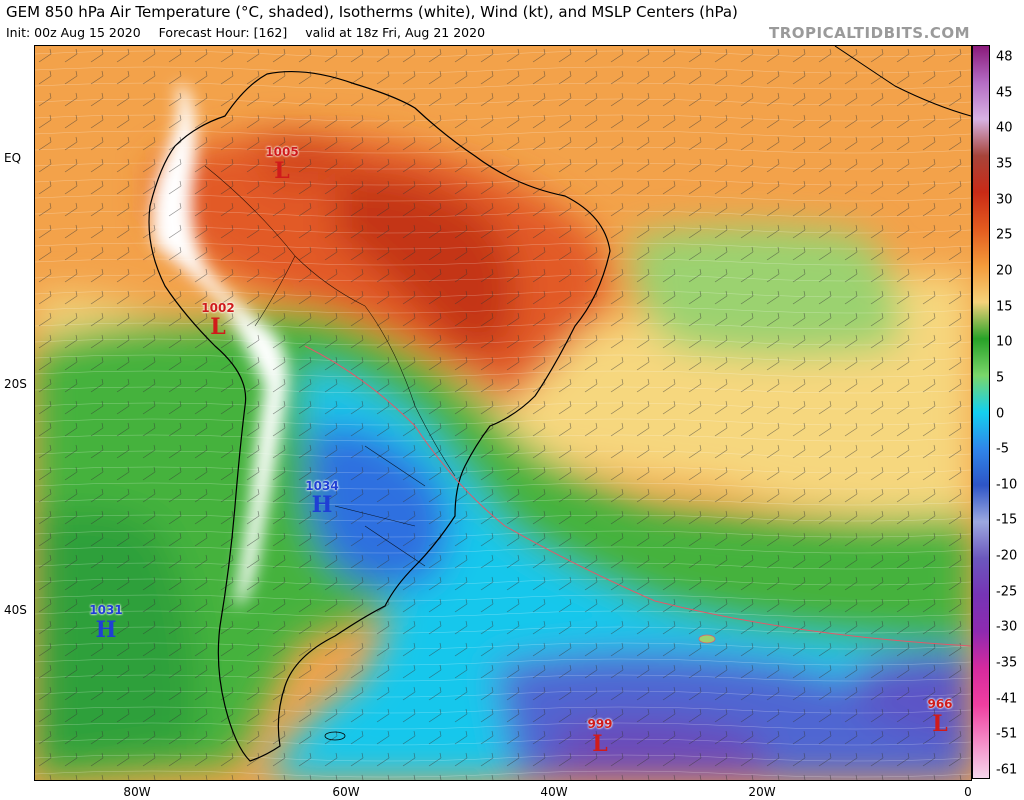  I want to click on lon-label-80w: 80W, so click(137, 792).